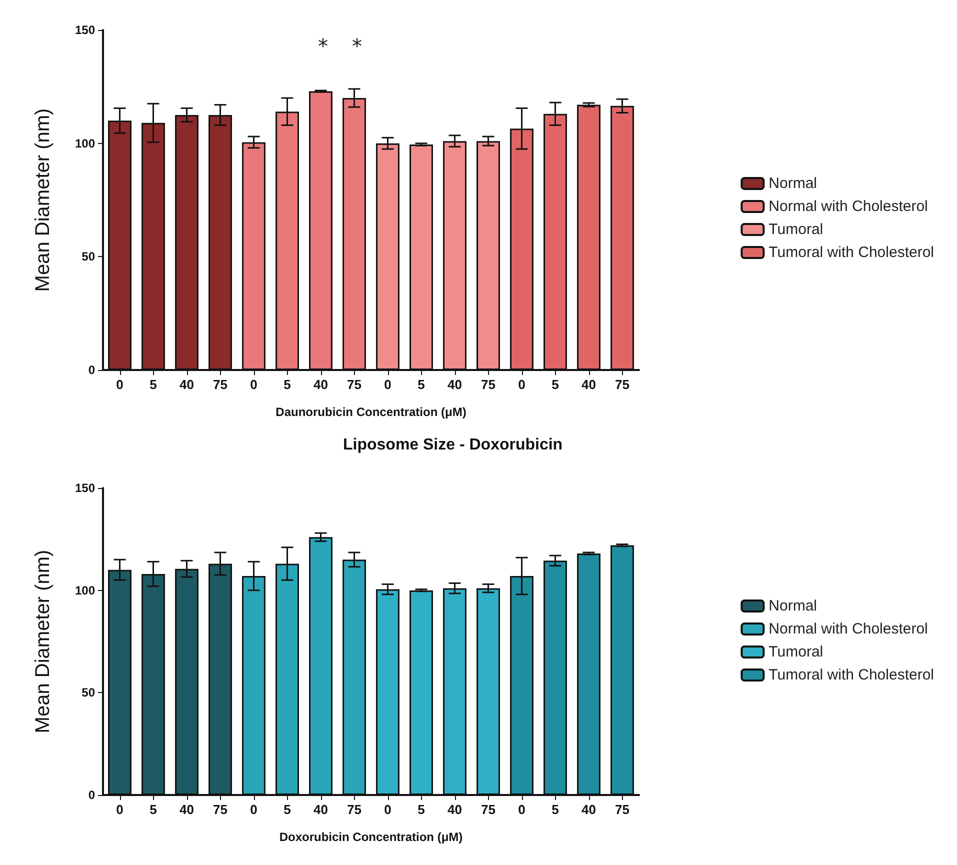 The image size is (957, 865). What do you see at coordinates (371, 412) in the screenshot?
I see `x-axis-title: Daunorubicin Concentration (μM)` at bounding box center [371, 412].